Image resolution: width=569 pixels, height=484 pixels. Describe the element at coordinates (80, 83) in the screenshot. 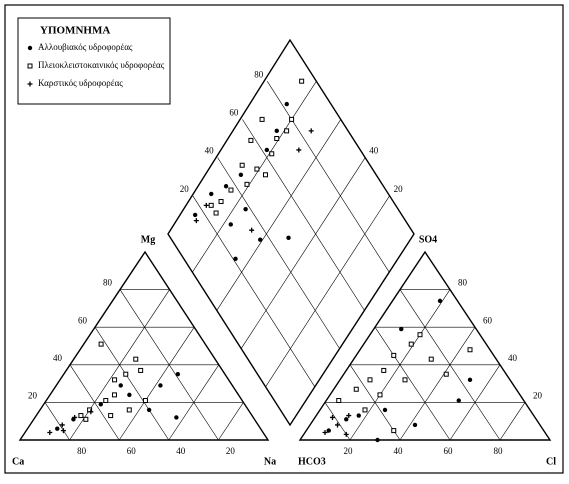

I see `legend-label: Καρστικός υδροφορέας` at that location.